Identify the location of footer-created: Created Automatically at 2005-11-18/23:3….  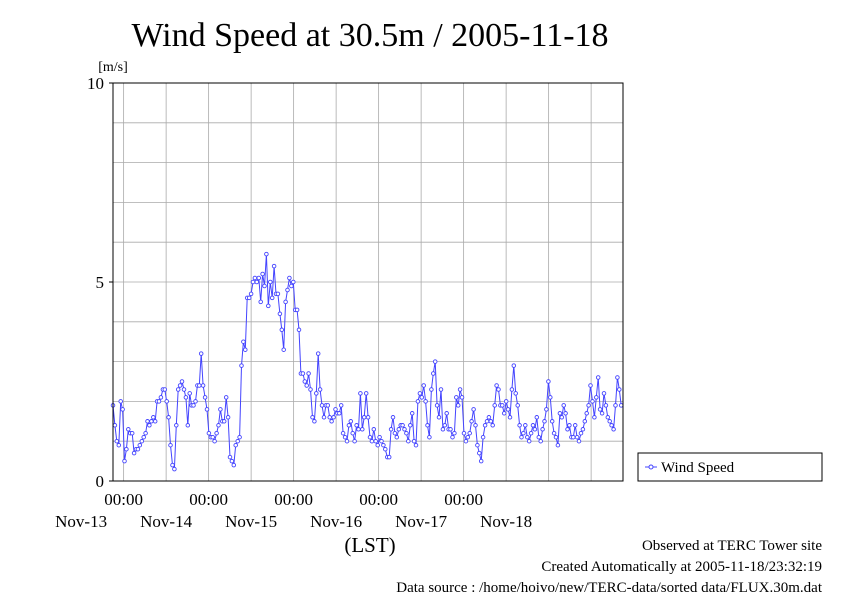
(681, 567).